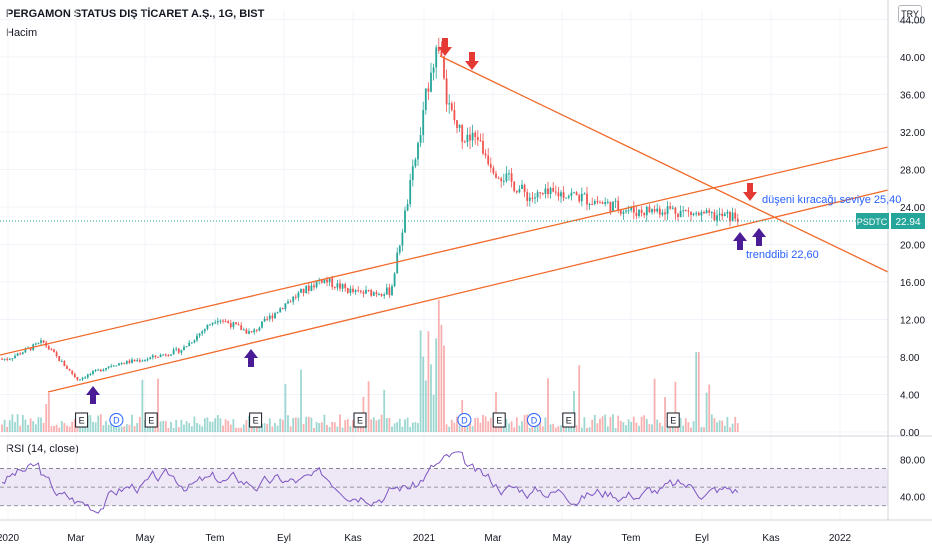  What do you see at coordinates (151, 420) in the screenshot?
I see `earnings-marker` at bounding box center [151, 420].